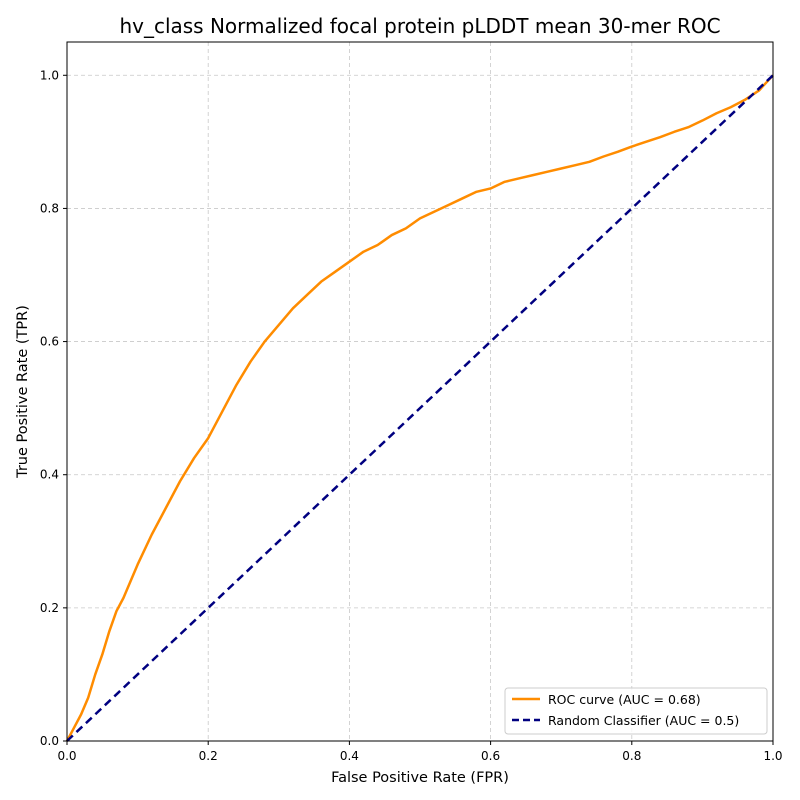 This screenshot has height=800, width=800. What do you see at coordinates (631, 756) in the screenshot?
I see `x-tick-label: 0.8` at bounding box center [631, 756].